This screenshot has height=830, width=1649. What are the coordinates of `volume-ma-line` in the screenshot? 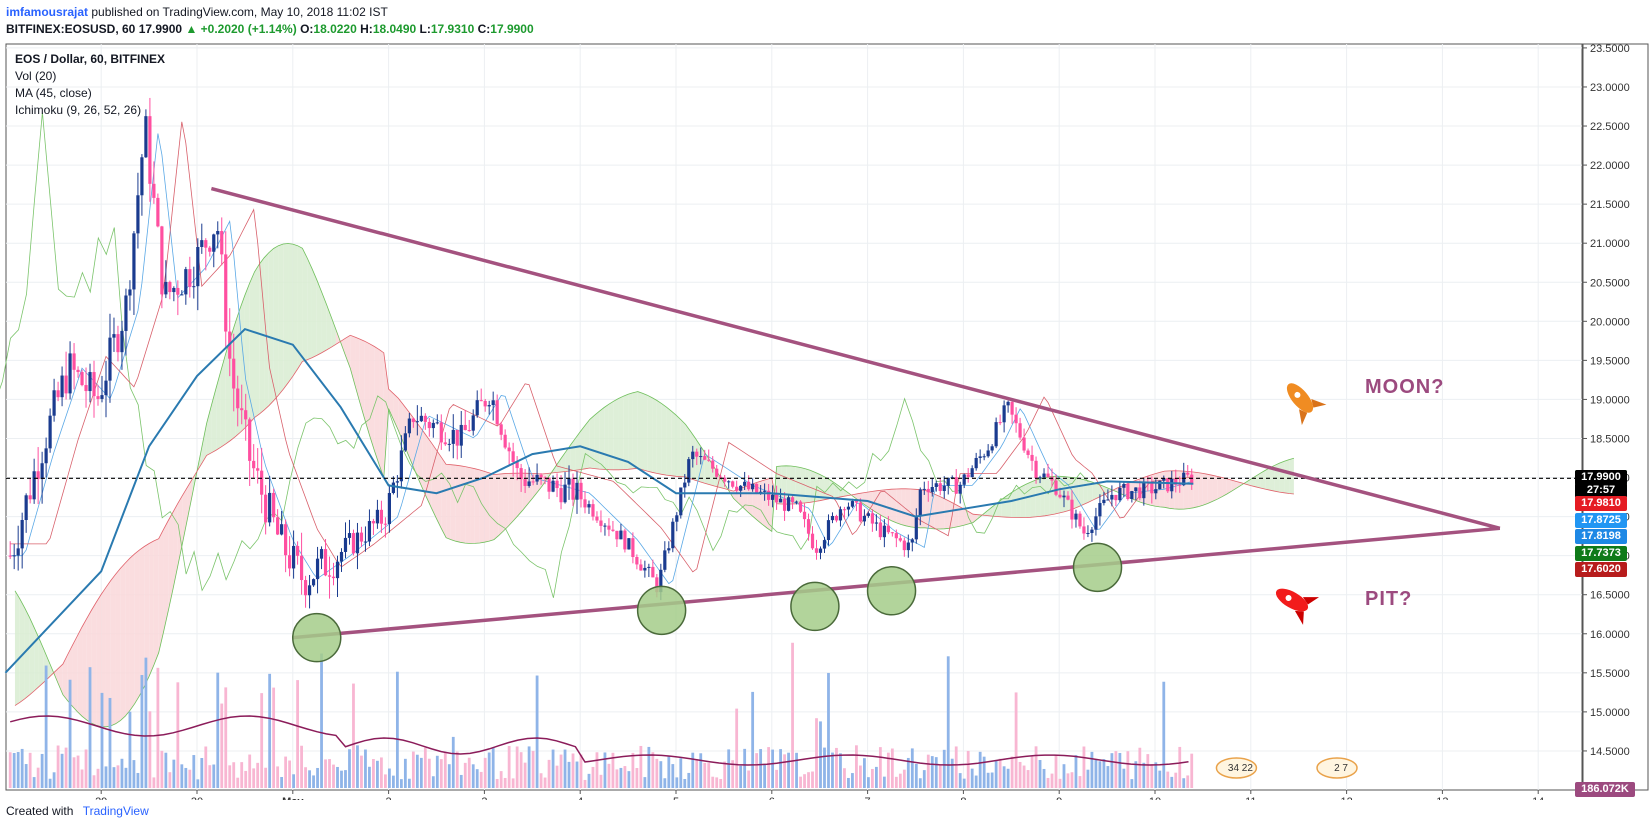 It's located at (599, 740).